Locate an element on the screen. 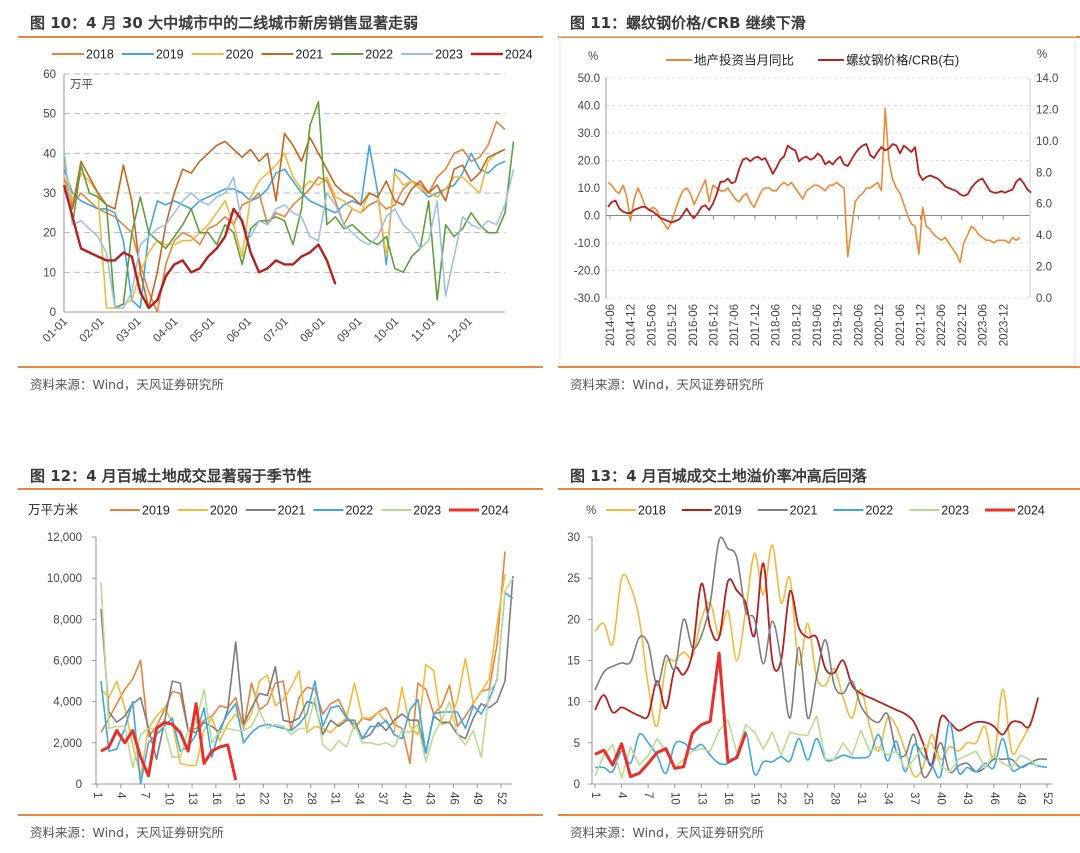 The height and width of the screenshot is (853, 1080). figure-11-top-rule is located at coordinates (819, 37).